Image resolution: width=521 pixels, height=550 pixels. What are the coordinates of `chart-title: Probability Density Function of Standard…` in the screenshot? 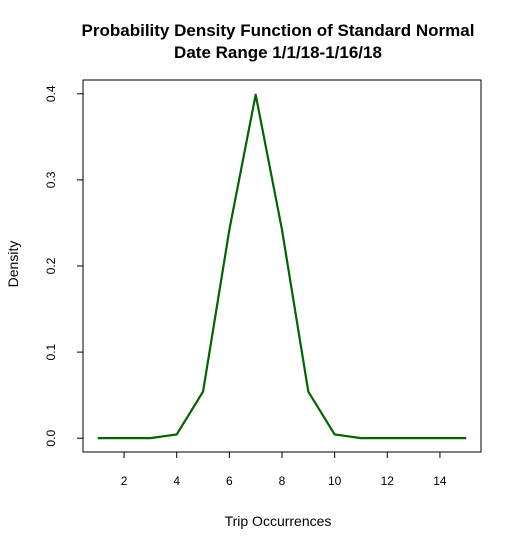 It's located at (278, 30).